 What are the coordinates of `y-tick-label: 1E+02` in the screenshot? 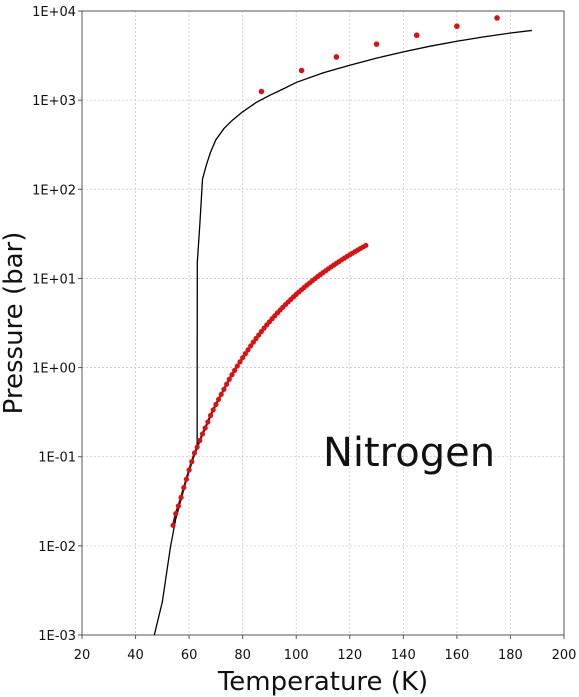 It's located at (54, 190).